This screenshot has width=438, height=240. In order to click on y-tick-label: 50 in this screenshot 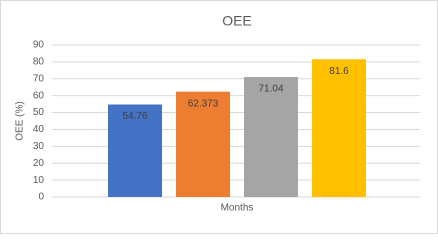, I will do `click(39, 112)`.